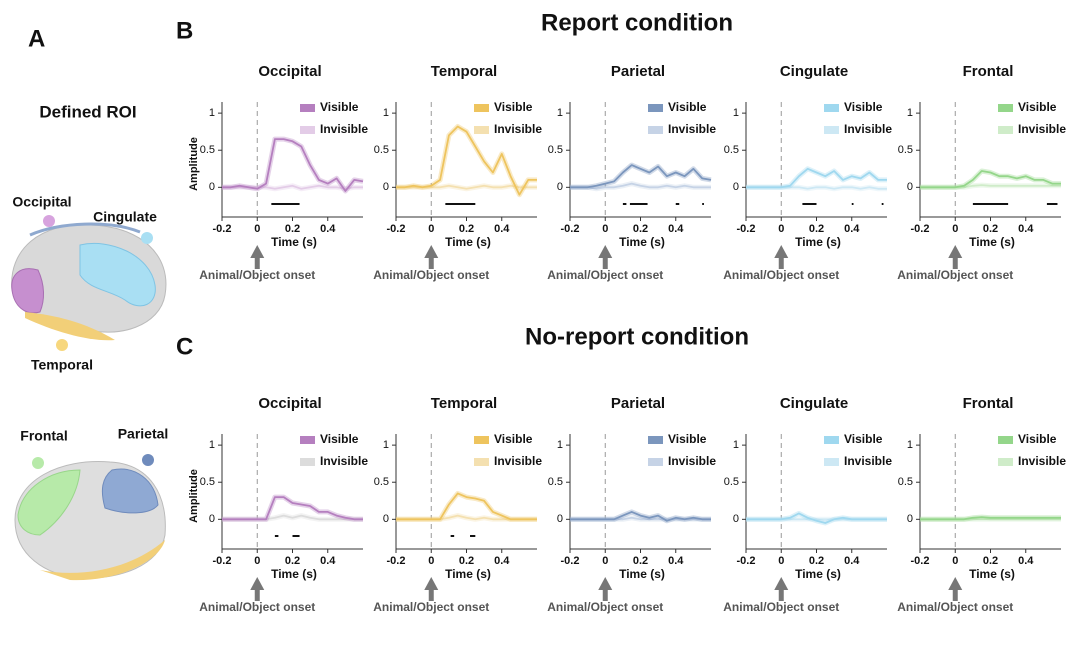 This screenshot has width=1080, height=660. What do you see at coordinates (637, 336) in the screenshot?
I see `row-title: No-report condition` at bounding box center [637, 336].